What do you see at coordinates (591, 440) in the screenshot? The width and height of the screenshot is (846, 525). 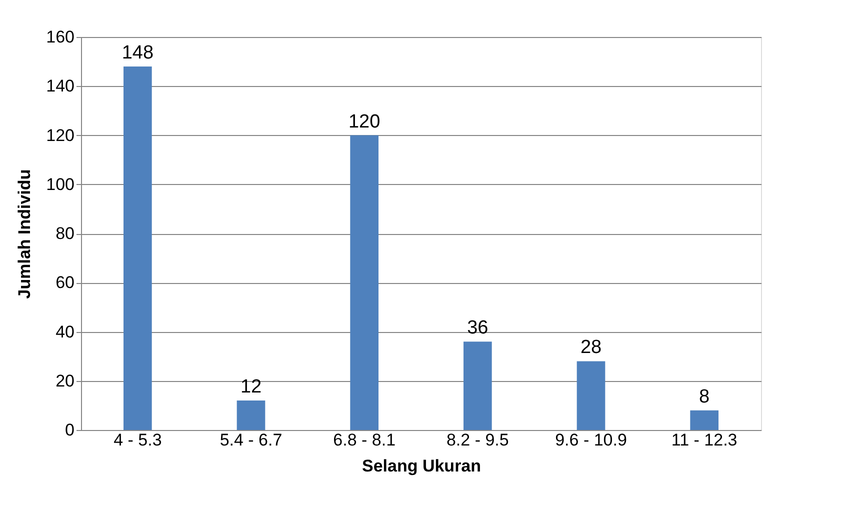 I see `x-tick-label: 9.6 - 10.9` at bounding box center [591, 440].